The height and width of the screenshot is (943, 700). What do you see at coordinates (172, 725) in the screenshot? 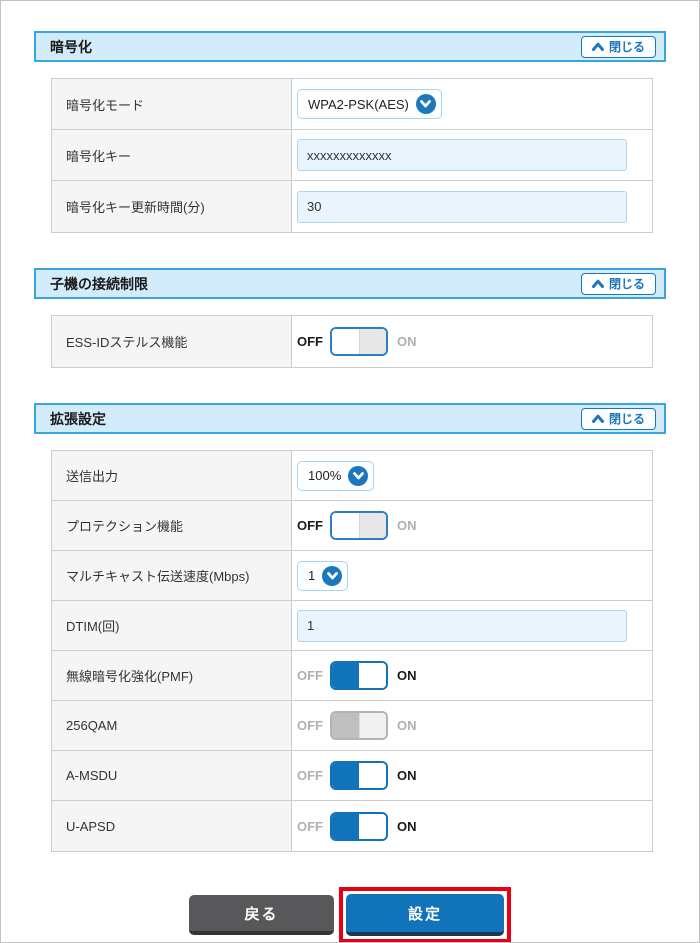
I see `row-label: 256QAM` at bounding box center [172, 725].